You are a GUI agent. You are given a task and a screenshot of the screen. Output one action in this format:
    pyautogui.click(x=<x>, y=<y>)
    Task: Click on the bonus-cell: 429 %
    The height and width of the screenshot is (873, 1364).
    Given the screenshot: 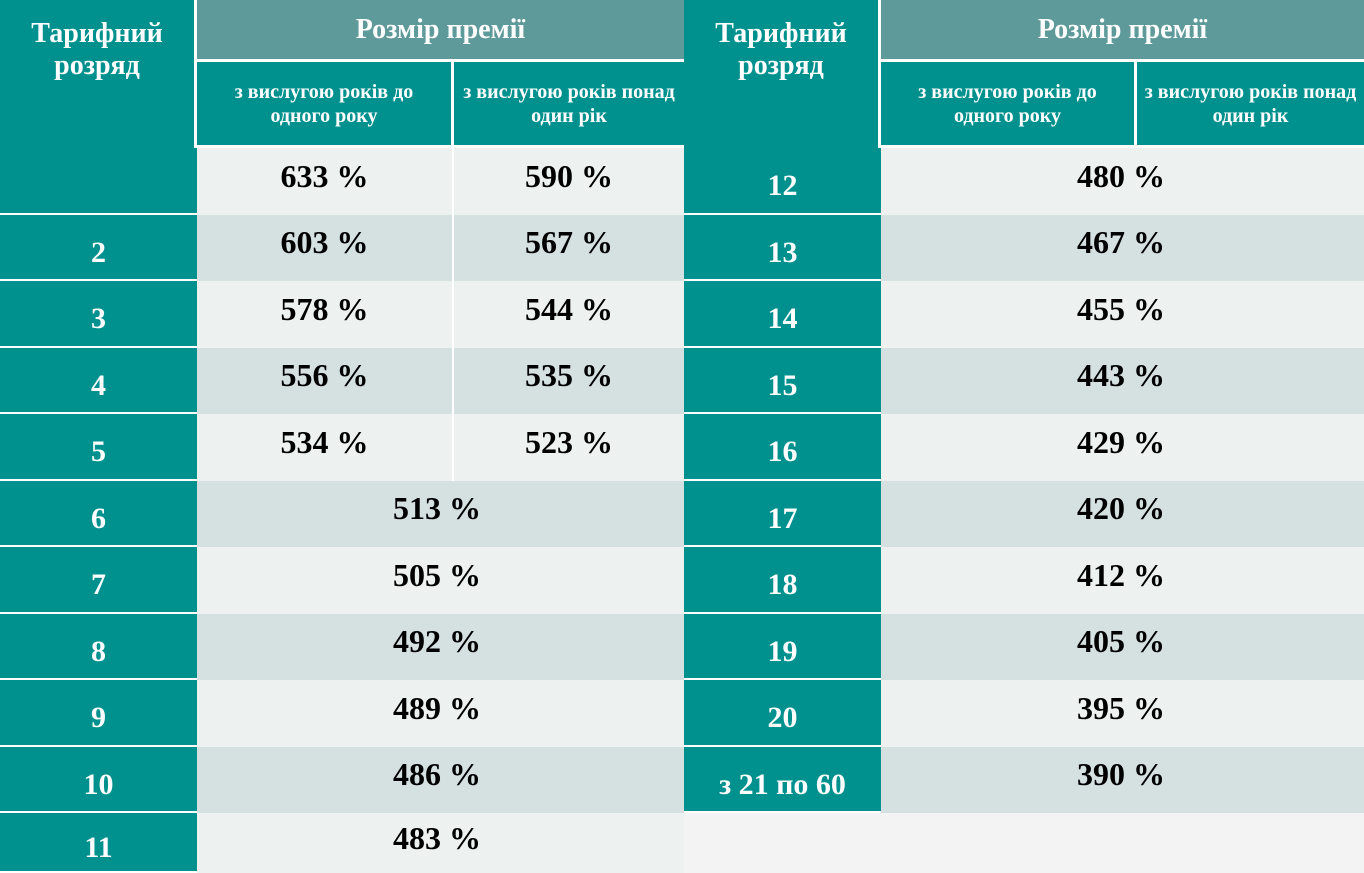 What is the action you would take?
    pyautogui.click(x=1122, y=447)
    